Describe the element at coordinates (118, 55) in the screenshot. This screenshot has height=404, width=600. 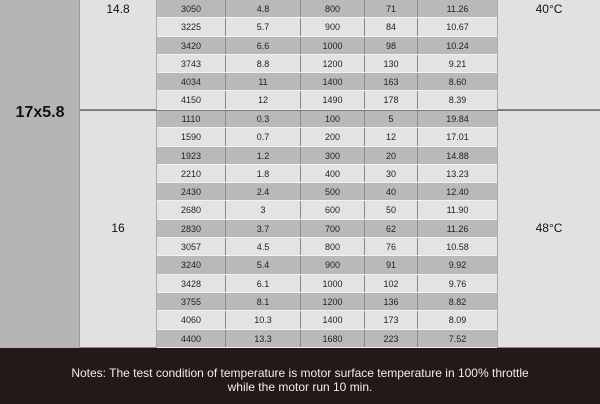
I see `voltage-cell: 14.8` at that location.